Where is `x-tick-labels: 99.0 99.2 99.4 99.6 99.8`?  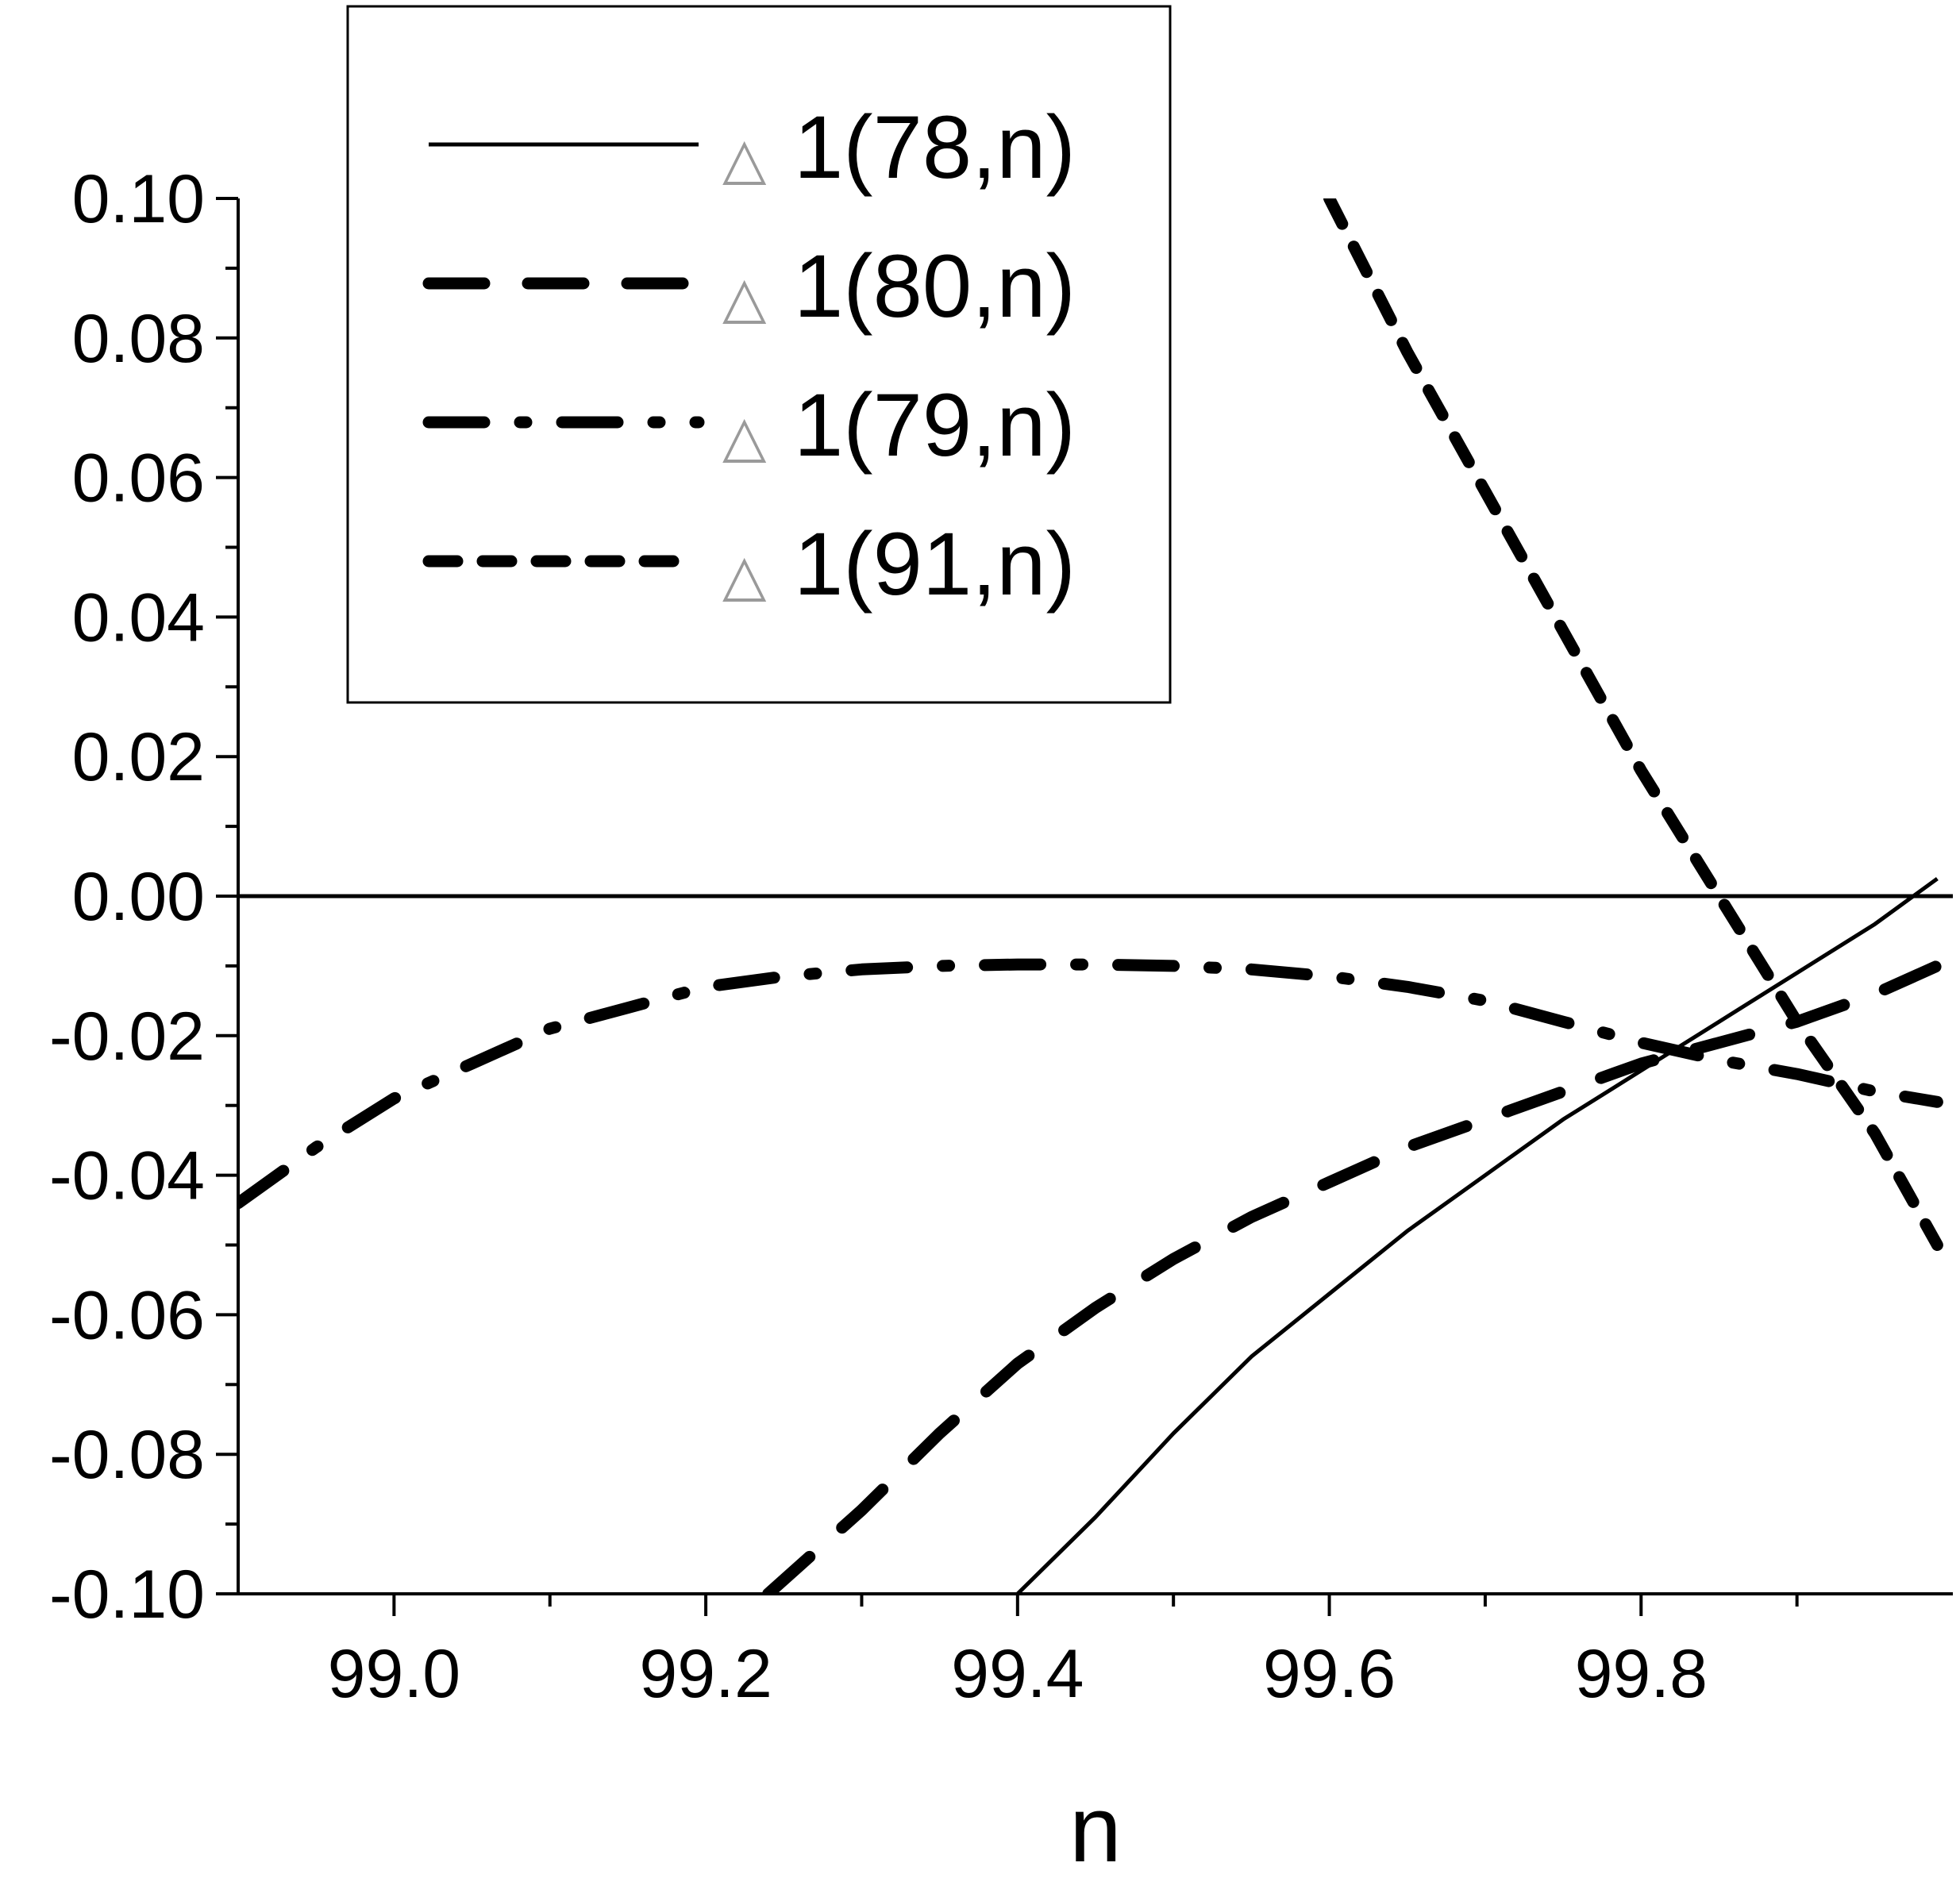
x-tick-labels: 99.0 99.2 99.4 99.6 99.8 is located at coordinates (1018, 1674).